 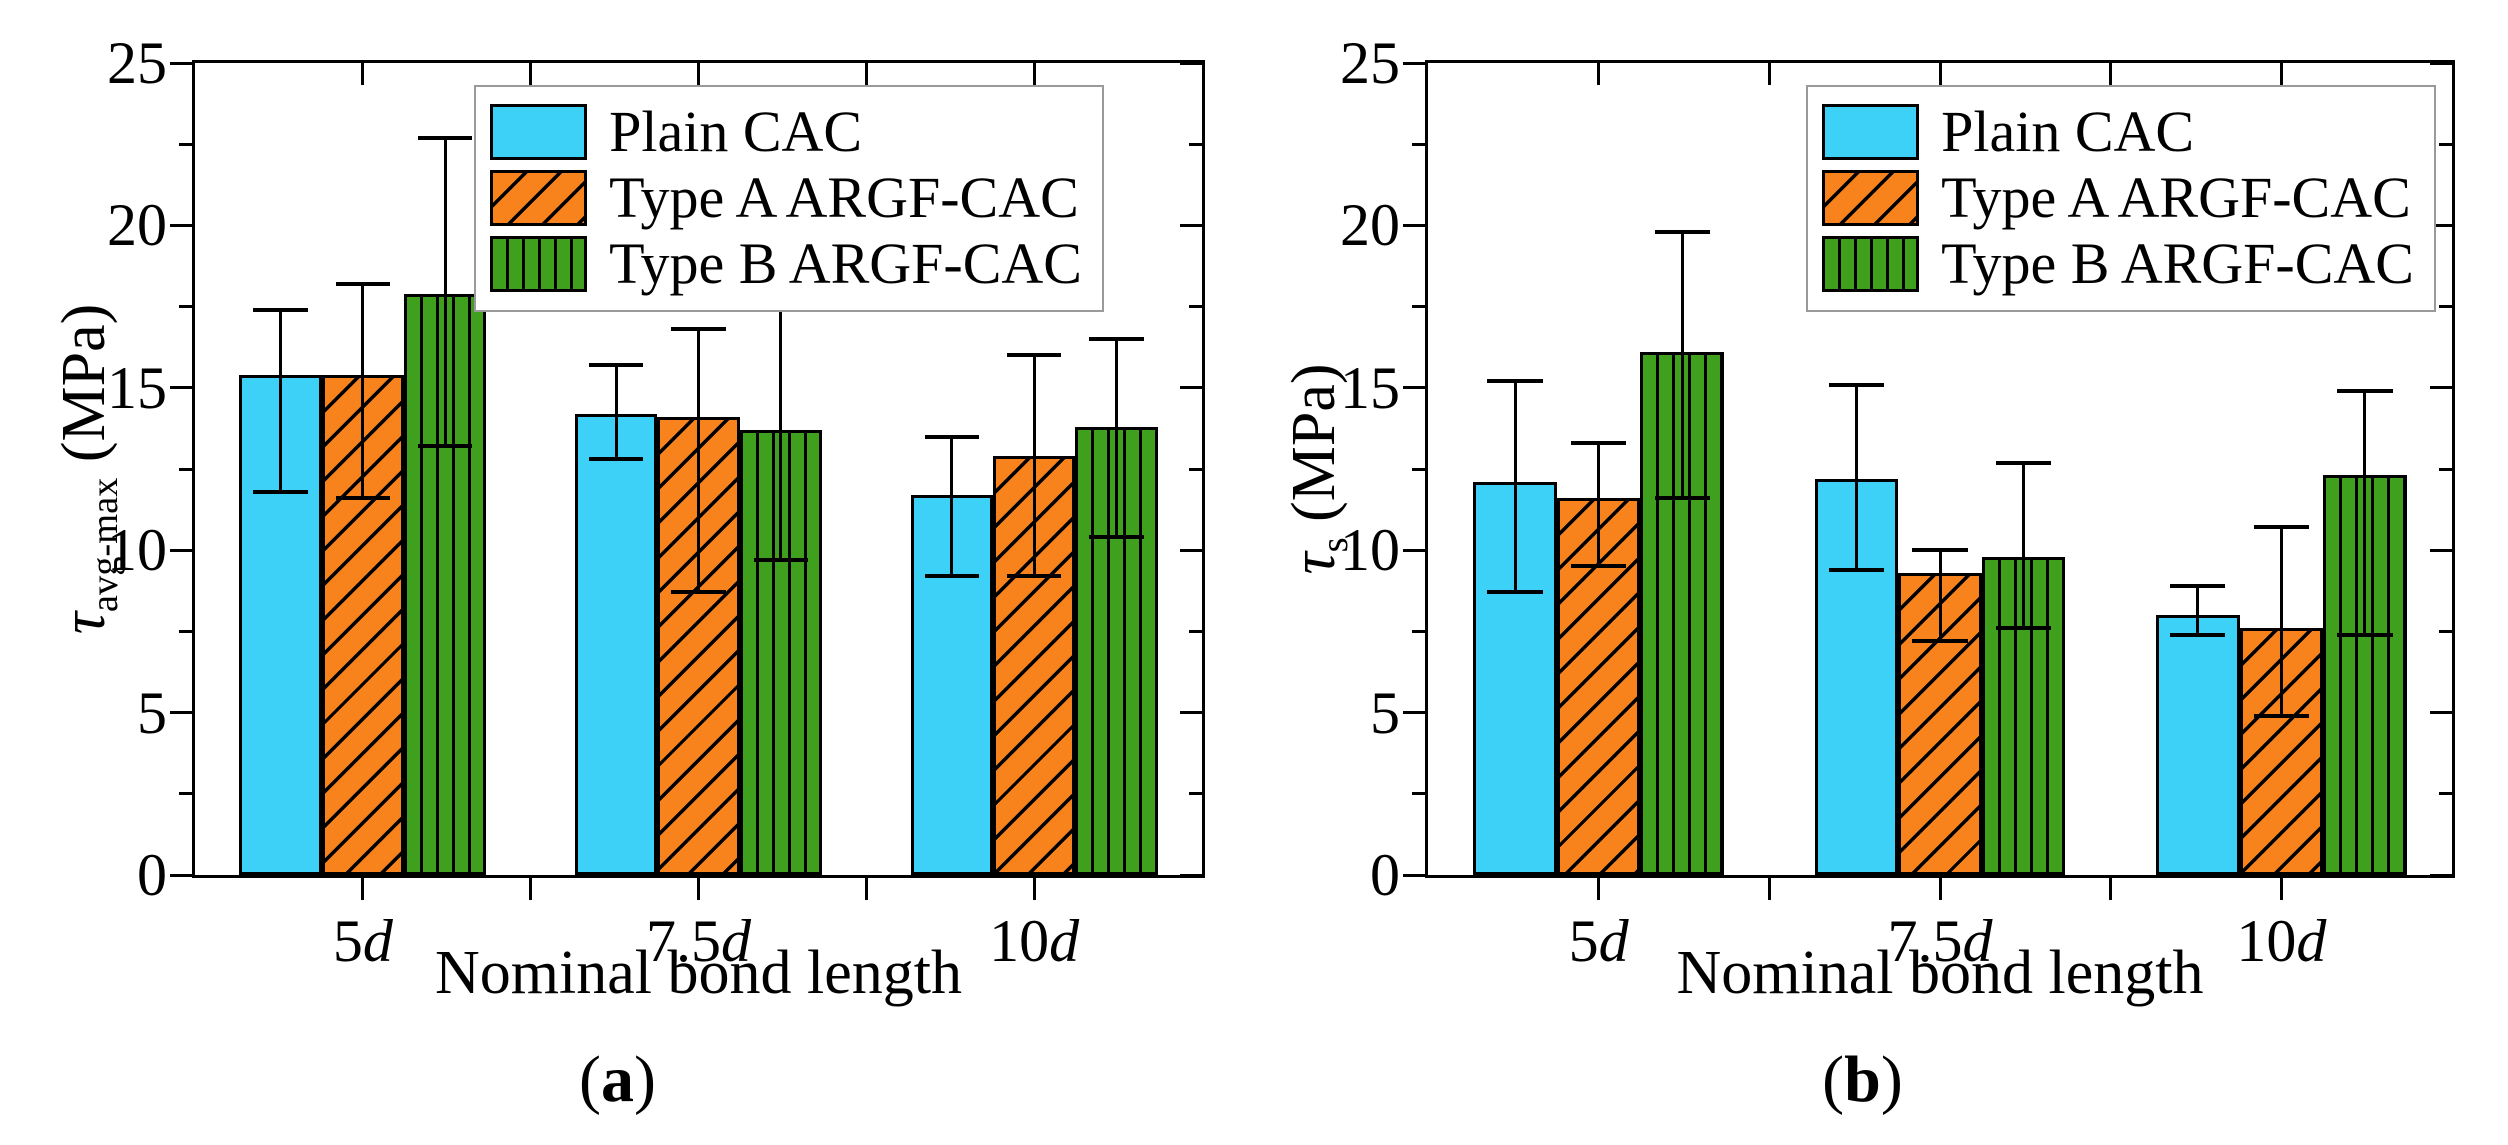 What do you see at coordinates (280, 624) in the screenshot?
I see `bar-plain-cac-5d` at bounding box center [280, 624].